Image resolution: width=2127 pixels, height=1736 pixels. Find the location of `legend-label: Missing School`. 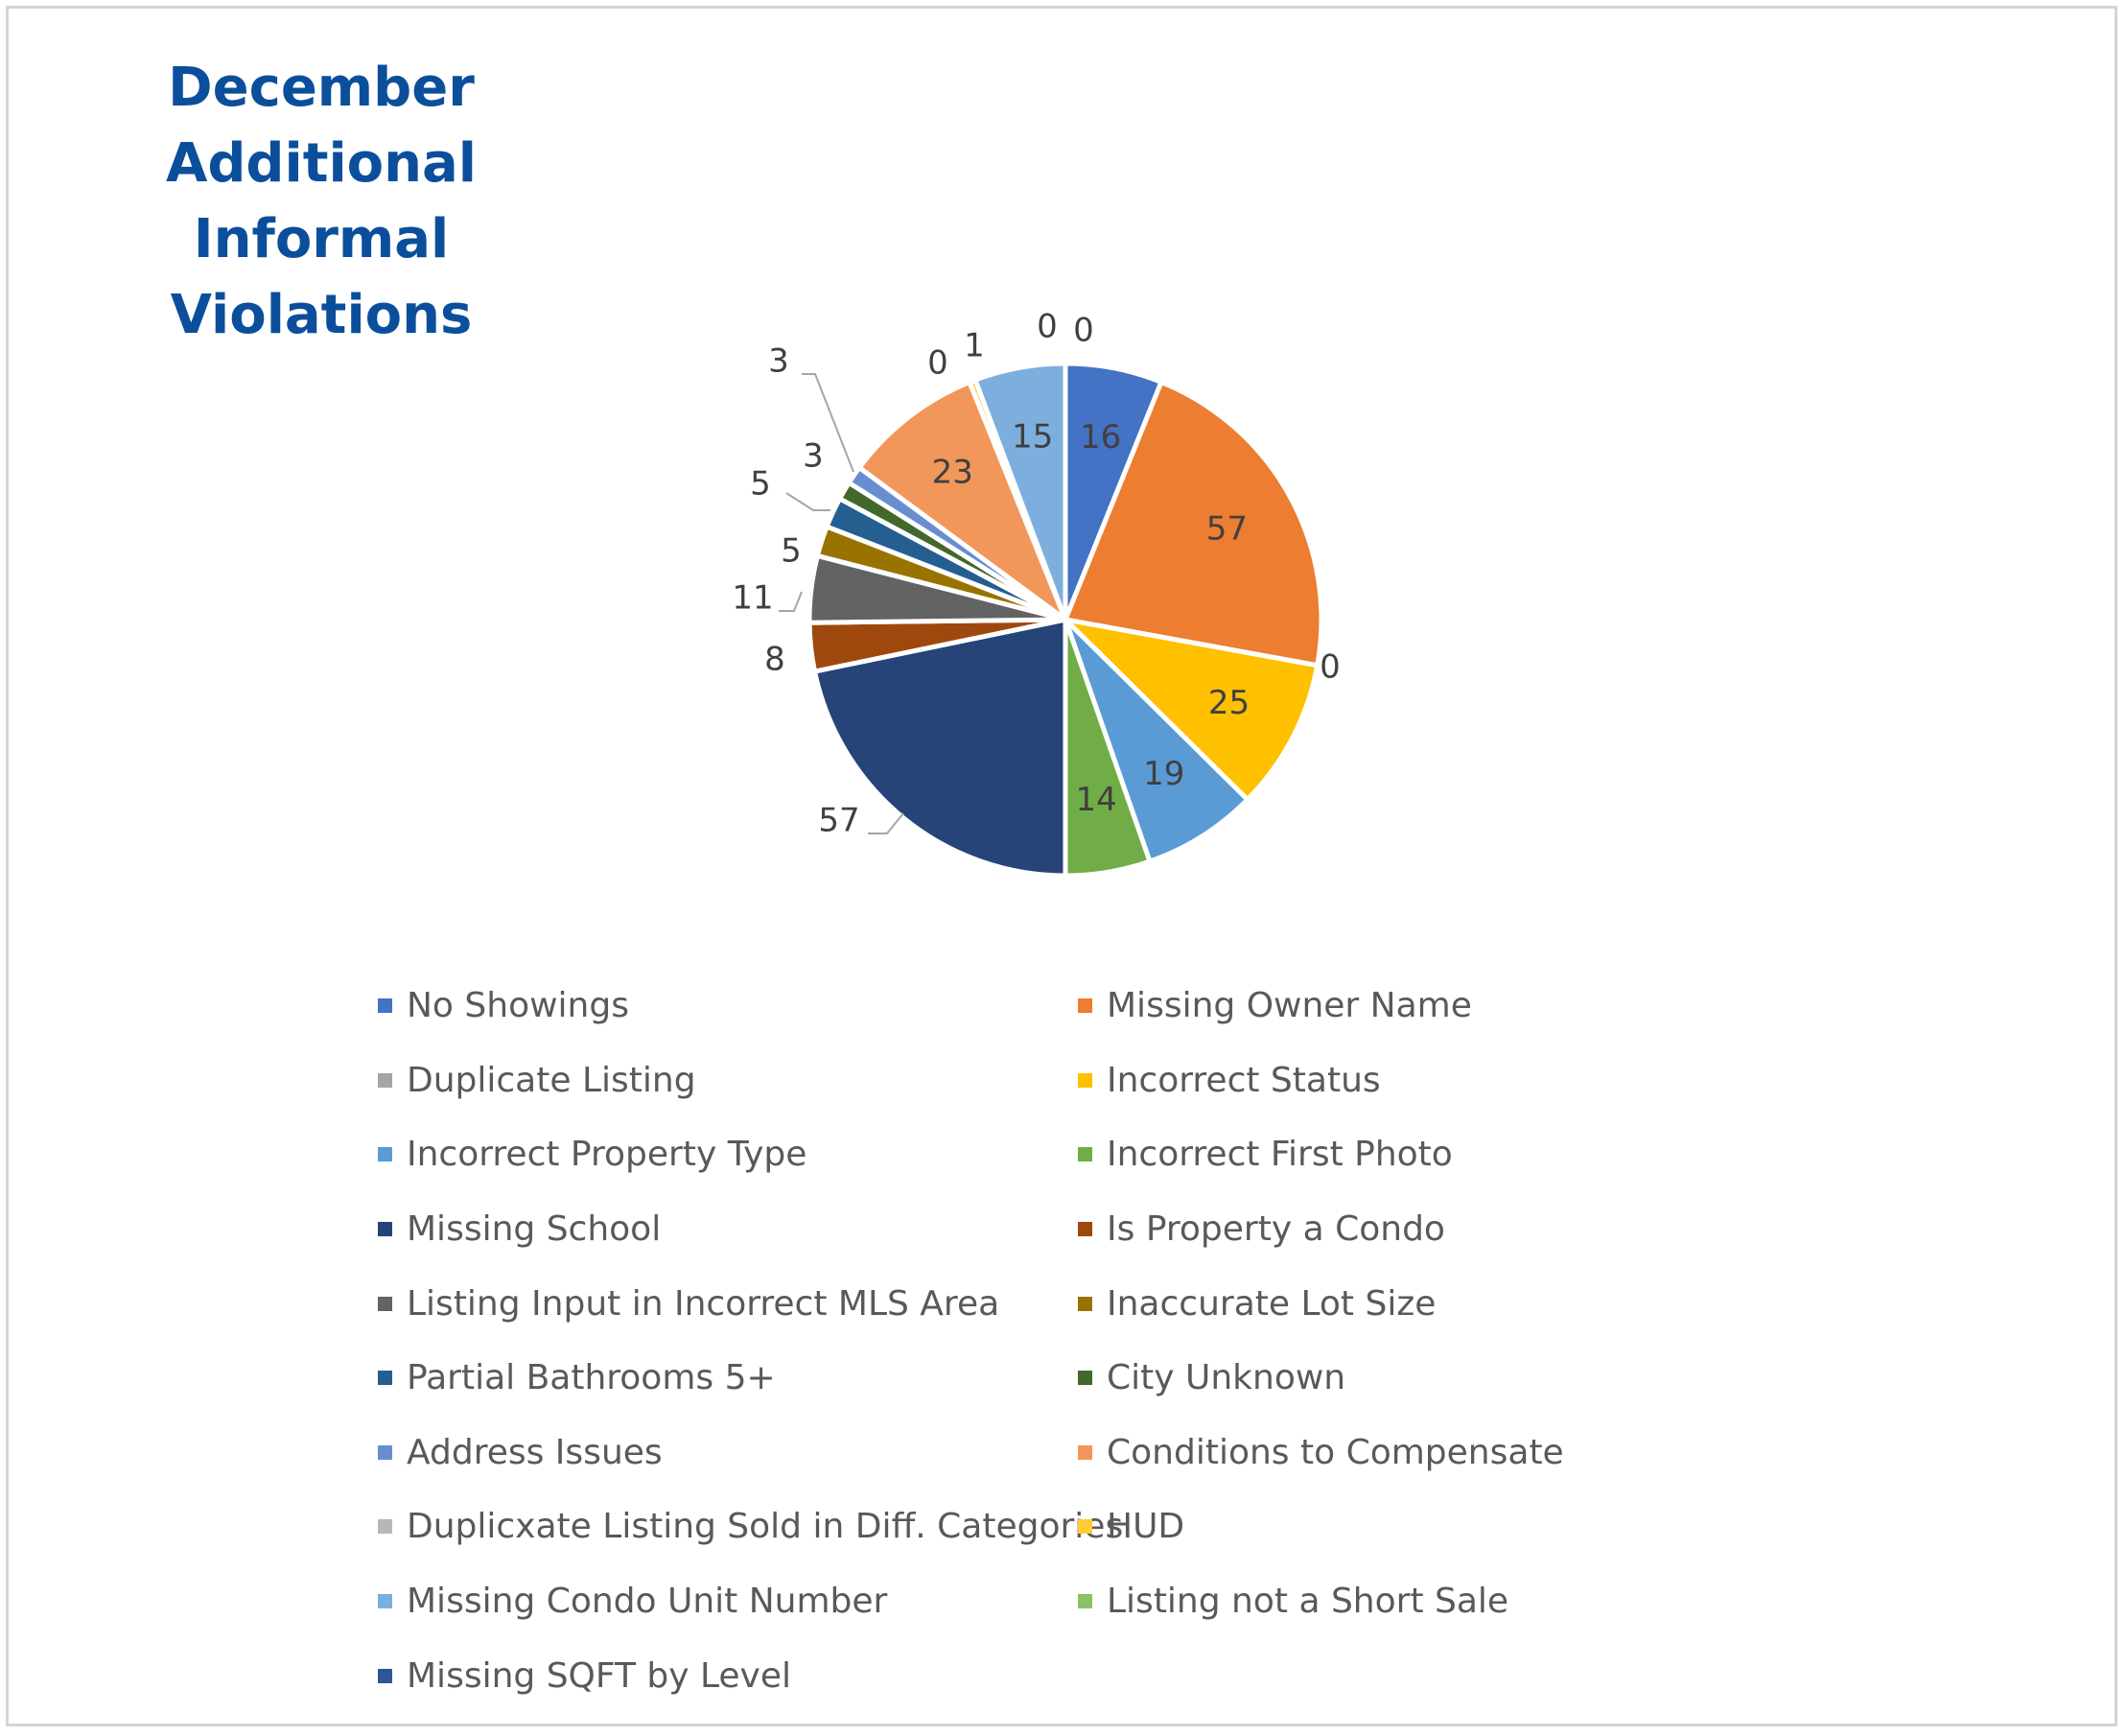

legend-label: Missing School is located at coordinates (534, 1229).